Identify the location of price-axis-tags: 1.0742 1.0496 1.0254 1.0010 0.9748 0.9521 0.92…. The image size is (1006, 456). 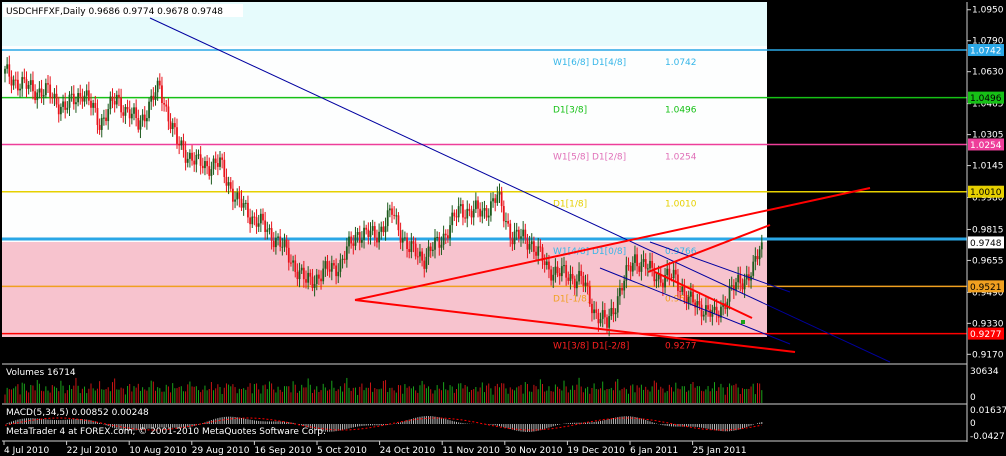
(986, 192).